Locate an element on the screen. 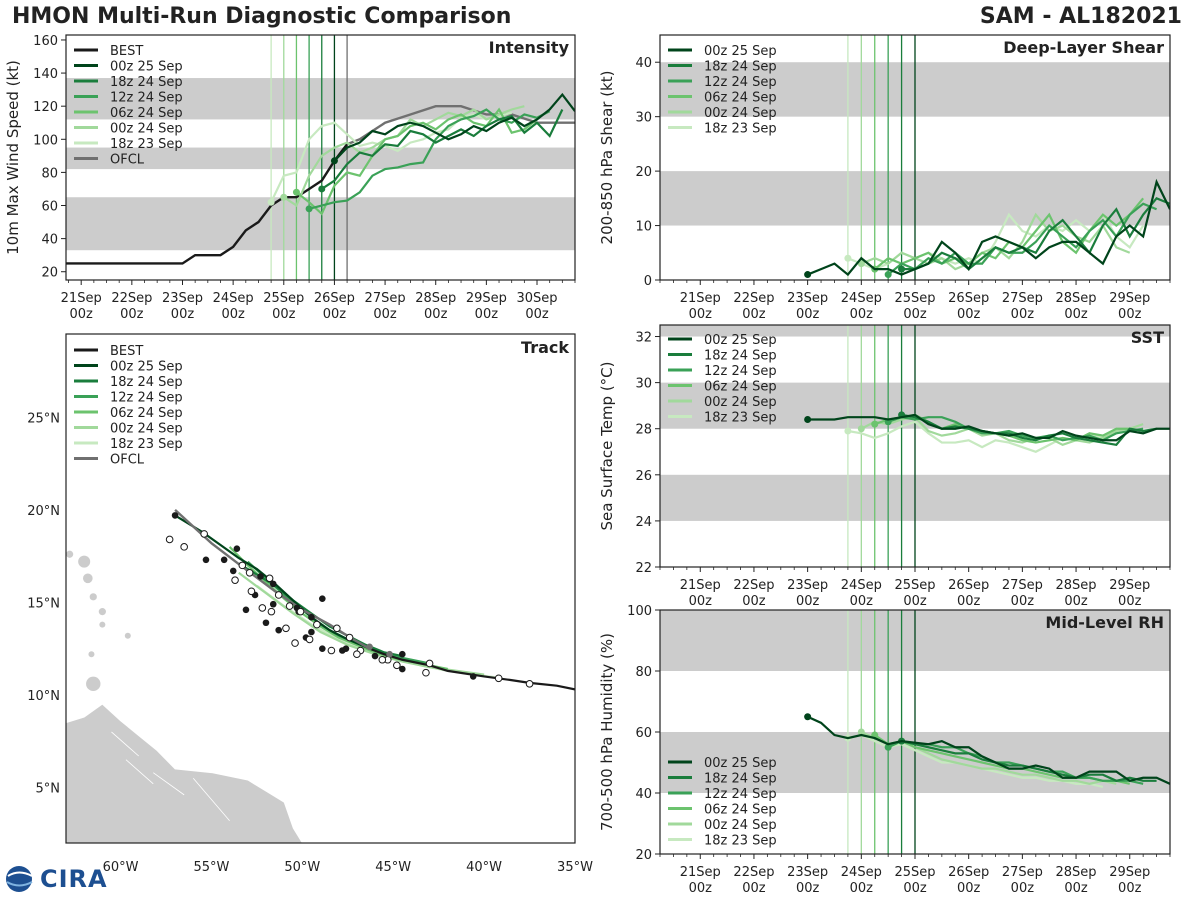  track-xtick-label: 35°W is located at coordinates (575, 867).